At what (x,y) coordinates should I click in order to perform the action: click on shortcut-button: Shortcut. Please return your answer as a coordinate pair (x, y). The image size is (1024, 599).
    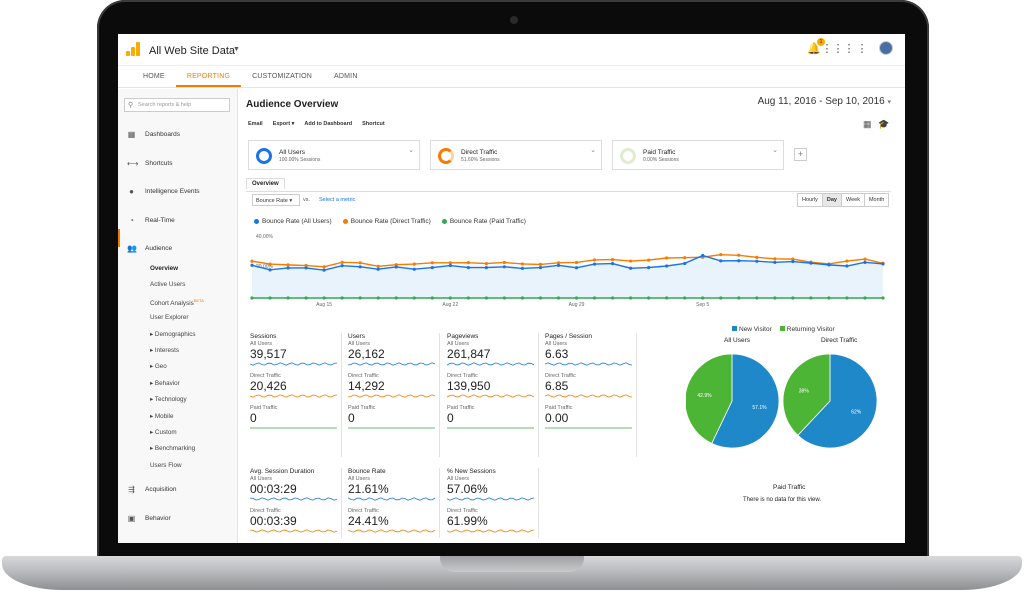
    Looking at the image, I should click on (373, 124).